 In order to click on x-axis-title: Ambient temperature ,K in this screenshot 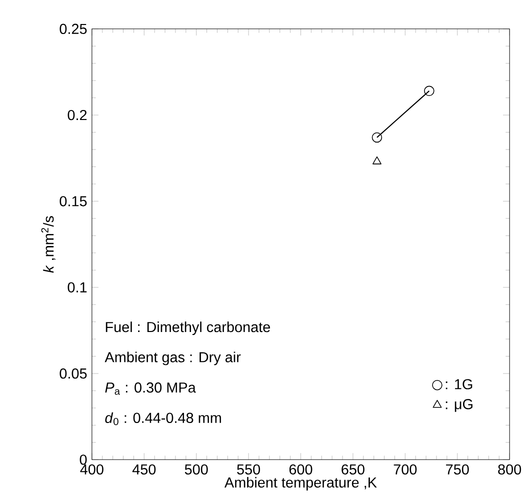, I will do `click(300, 484)`.